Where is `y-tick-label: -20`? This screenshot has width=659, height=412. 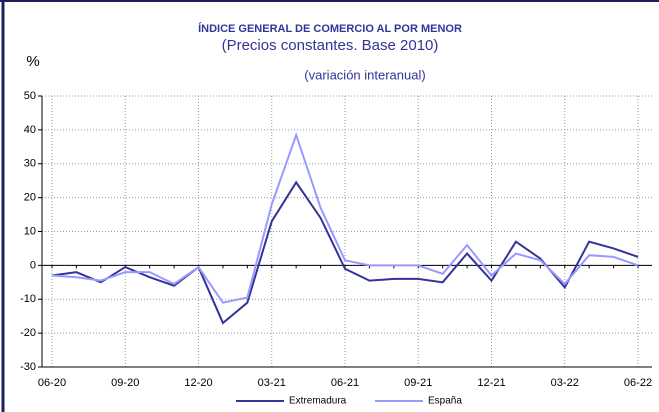
y-tick-label: -20 is located at coordinates (28, 333).